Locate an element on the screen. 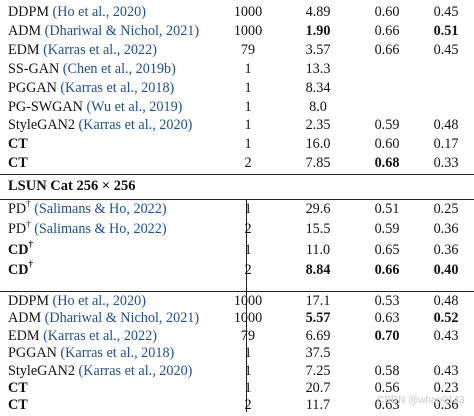 The image size is (474, 416). rec-cell: 0.36 is located at coordinates (446, 405).